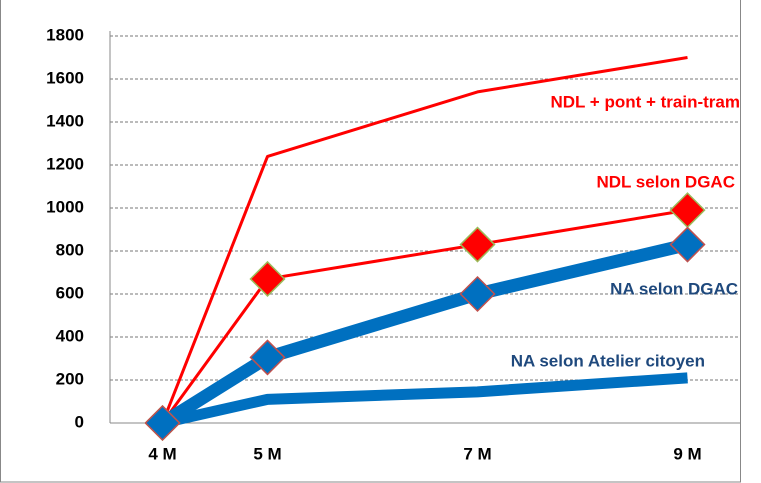 The height and width of the screenshot is (483, 761). What do you see at coordinates (674, 288) in the screenshot?
I see `series-label: NA selon DGAC` at bounding box center [674, 288].